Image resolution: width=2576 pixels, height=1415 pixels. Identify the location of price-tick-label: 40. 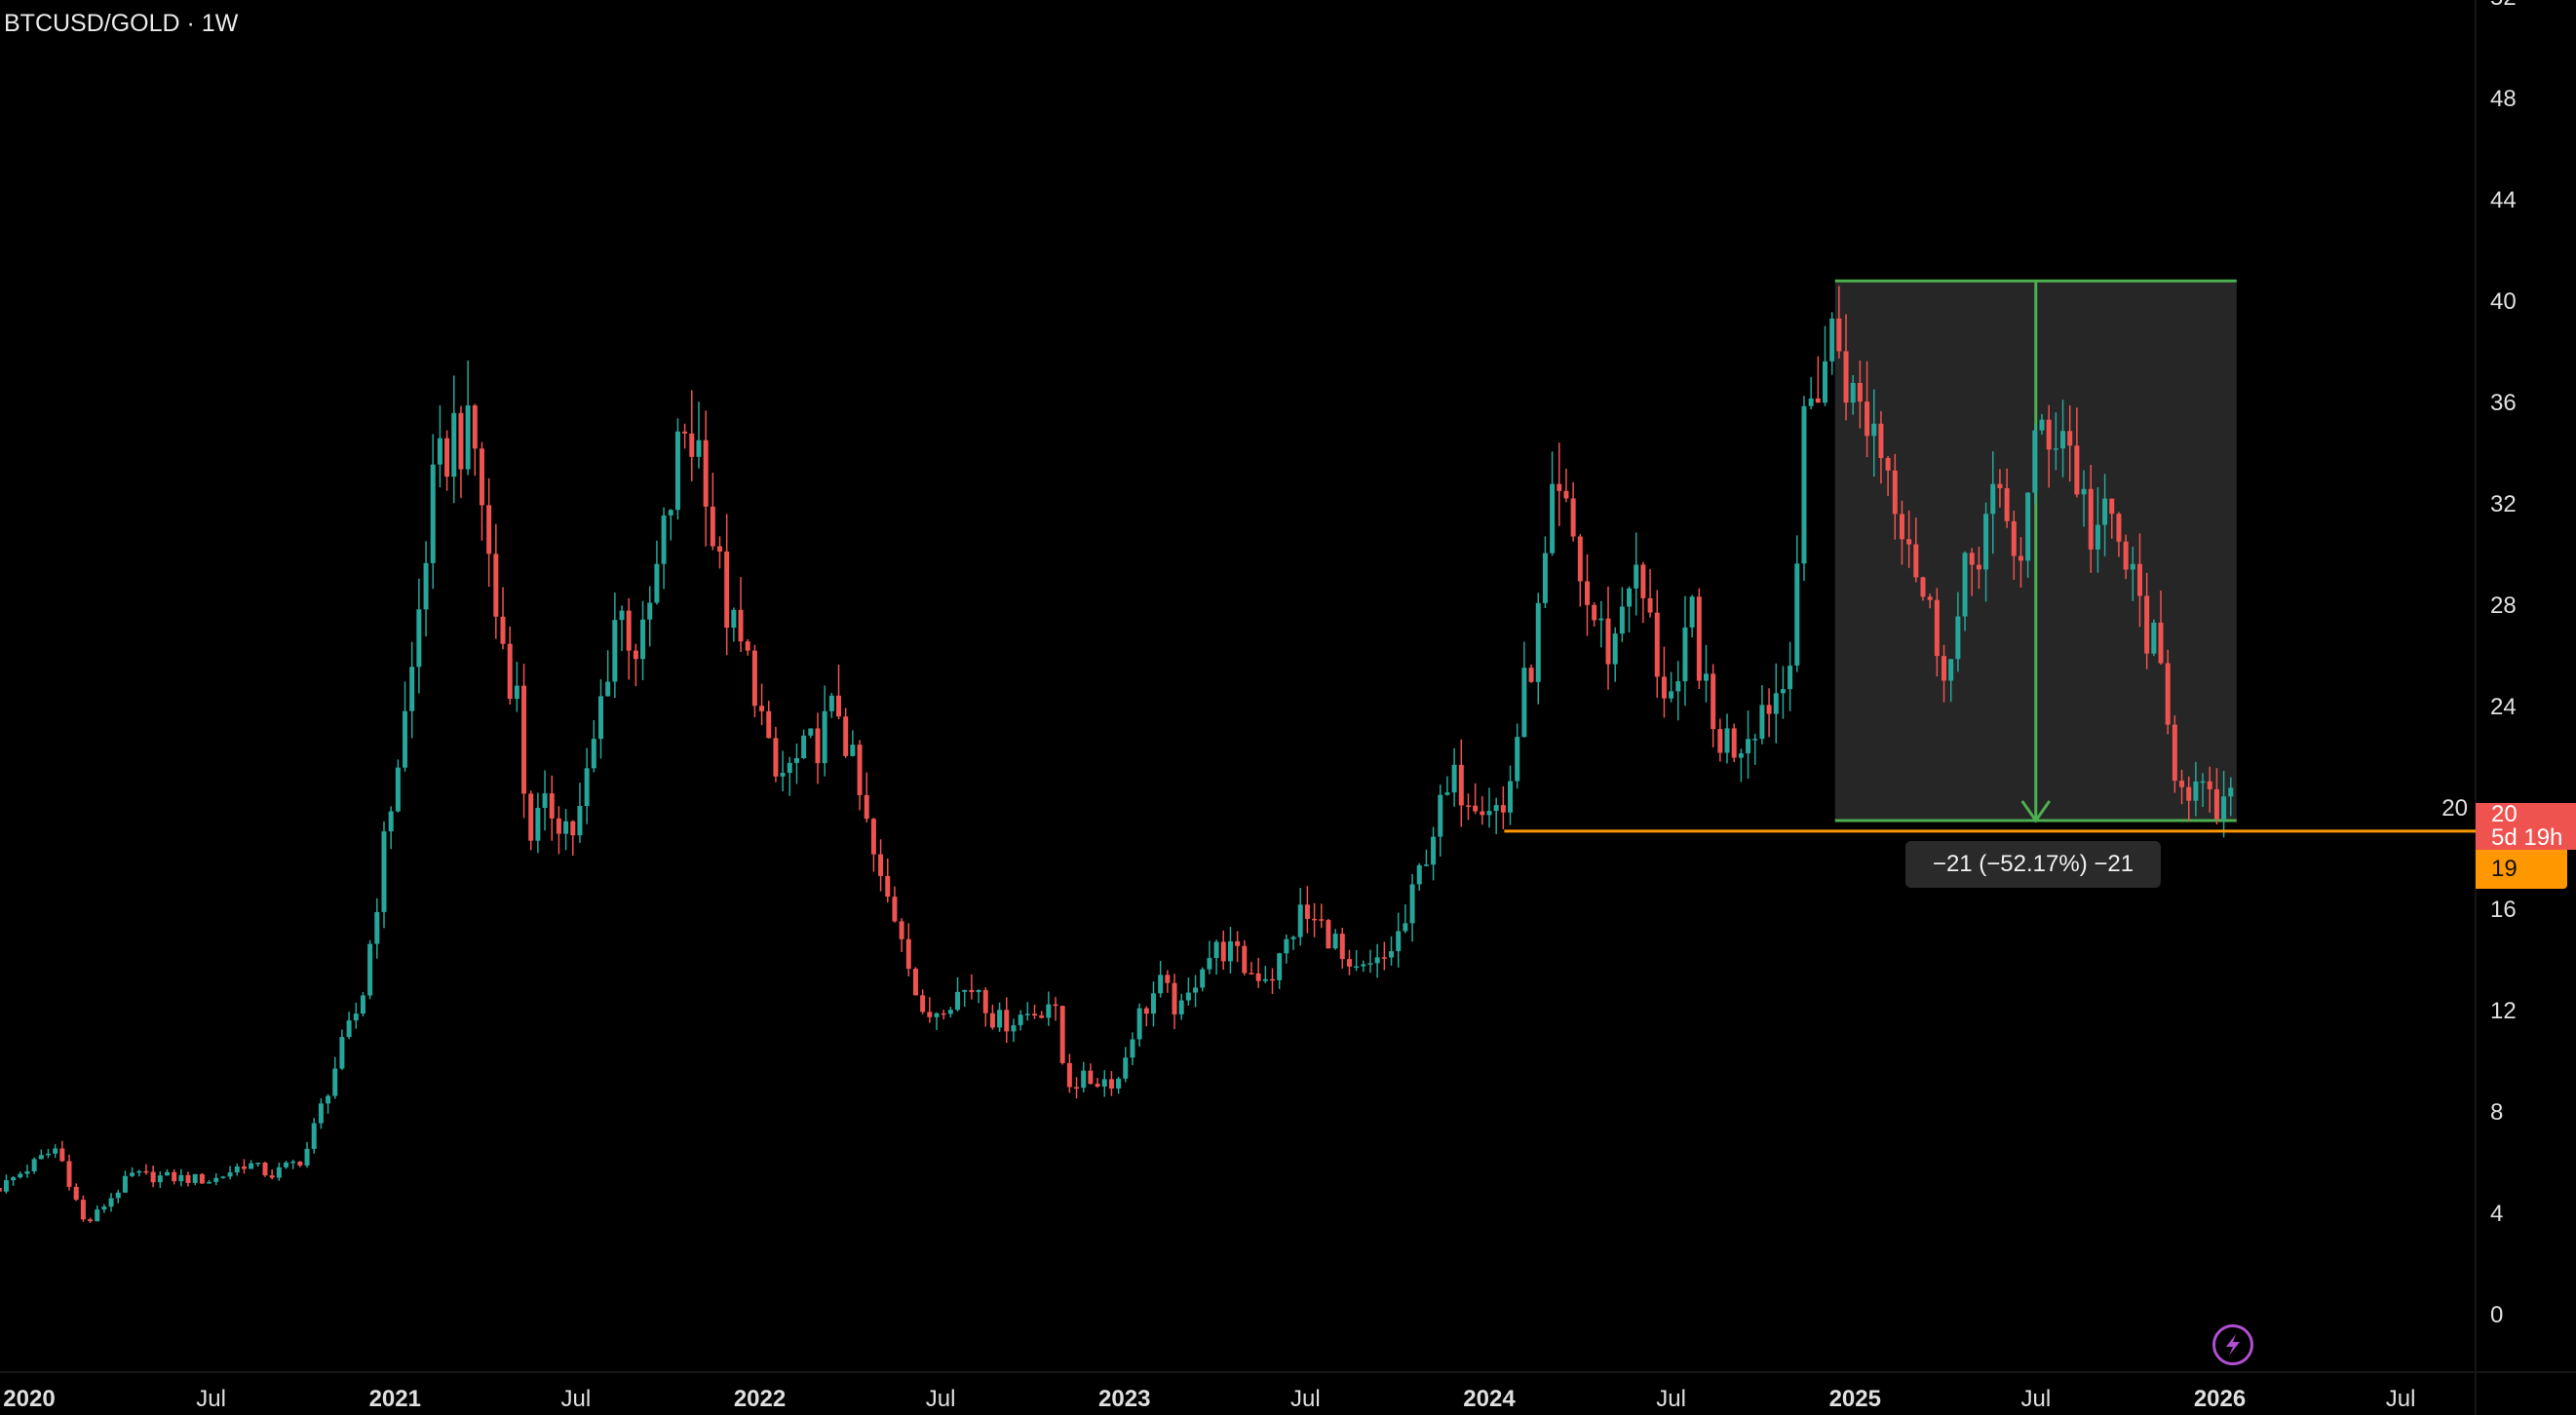
(2503, 301).